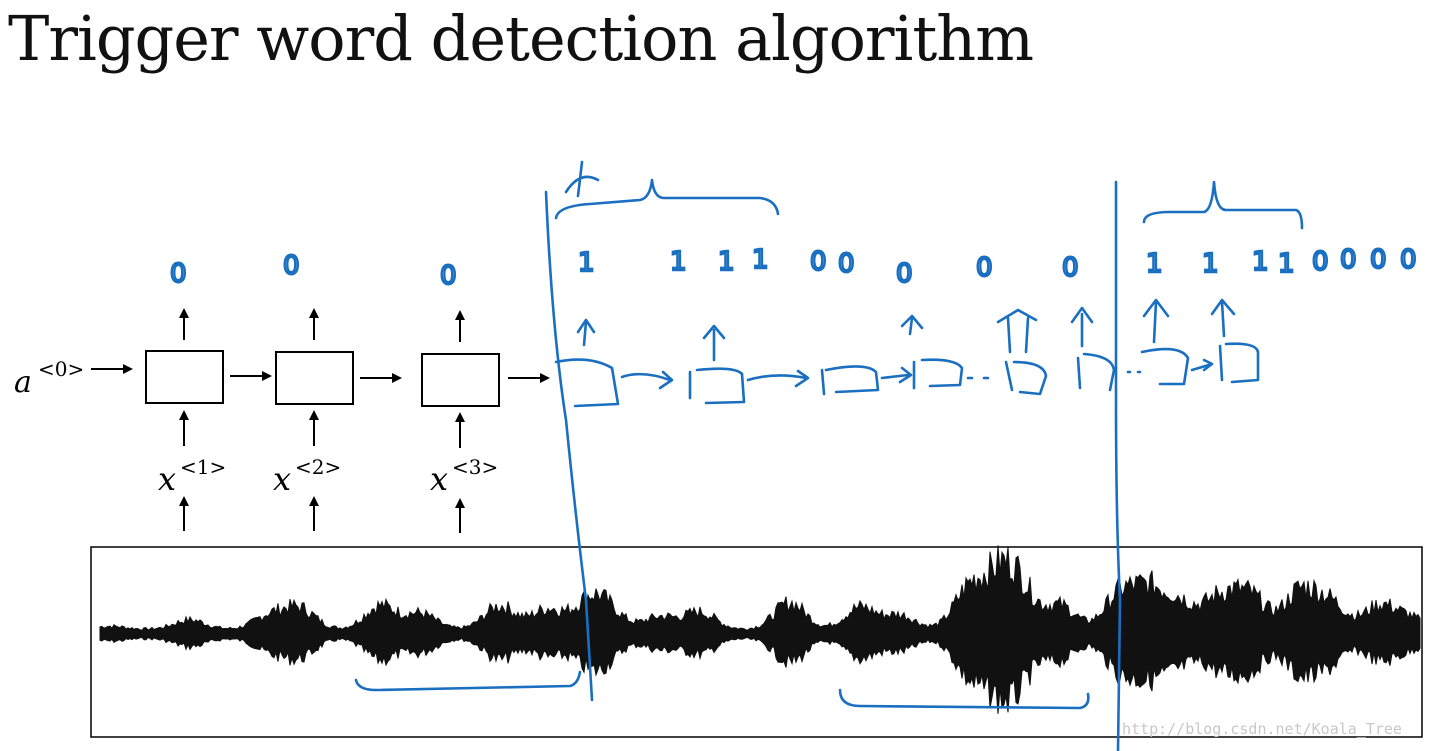 This screenshot has height=751, width=1446. I want to click on input-label-2: x <2>, so click(307, 476).